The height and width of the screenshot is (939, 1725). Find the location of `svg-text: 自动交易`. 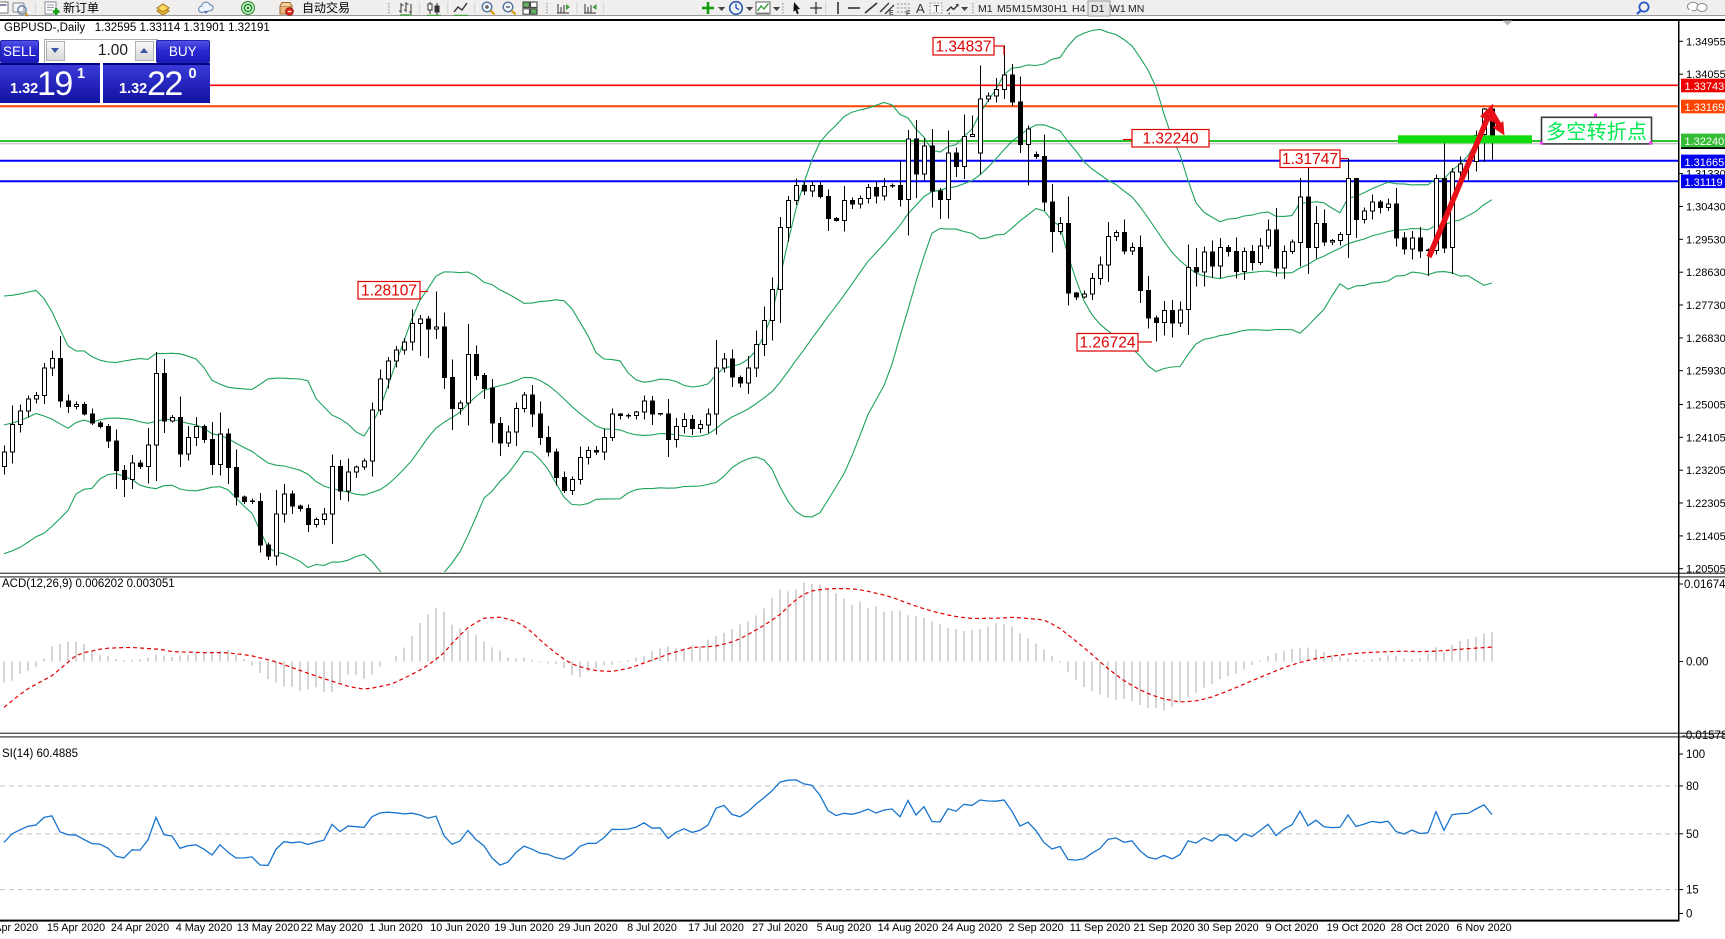

svg-text: 自动交易 is located at coordinates (326, 7).